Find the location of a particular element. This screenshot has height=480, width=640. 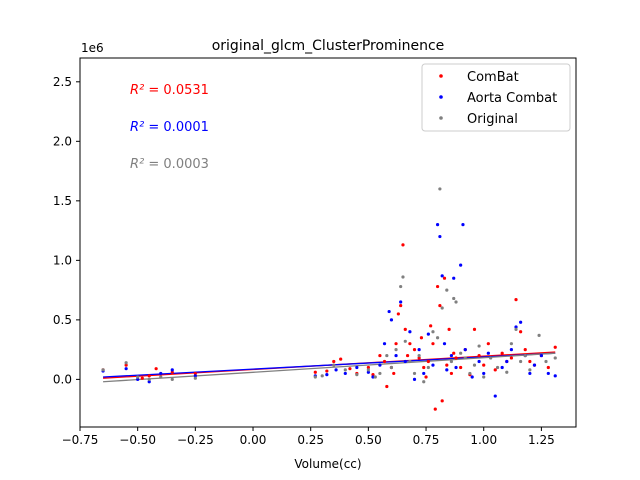

x-tick-label: 1.00 is located at coordinates (483, 440).